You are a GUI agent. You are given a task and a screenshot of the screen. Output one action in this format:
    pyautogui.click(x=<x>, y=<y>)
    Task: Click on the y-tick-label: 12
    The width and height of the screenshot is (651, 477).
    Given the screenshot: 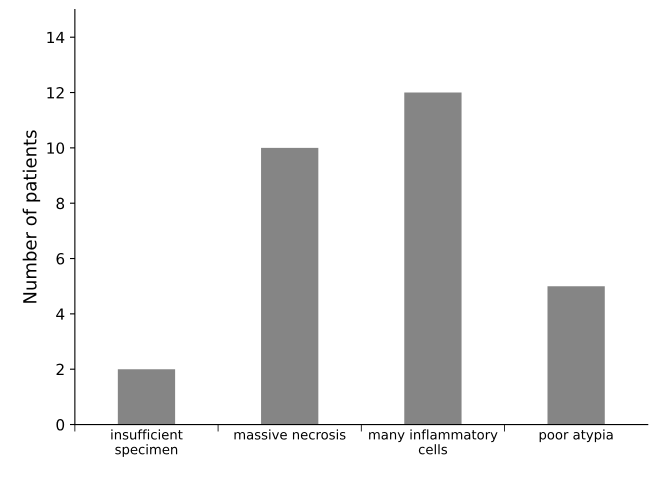 What is the action you would take?
    pyautogui.click(x=55, y=92)
    